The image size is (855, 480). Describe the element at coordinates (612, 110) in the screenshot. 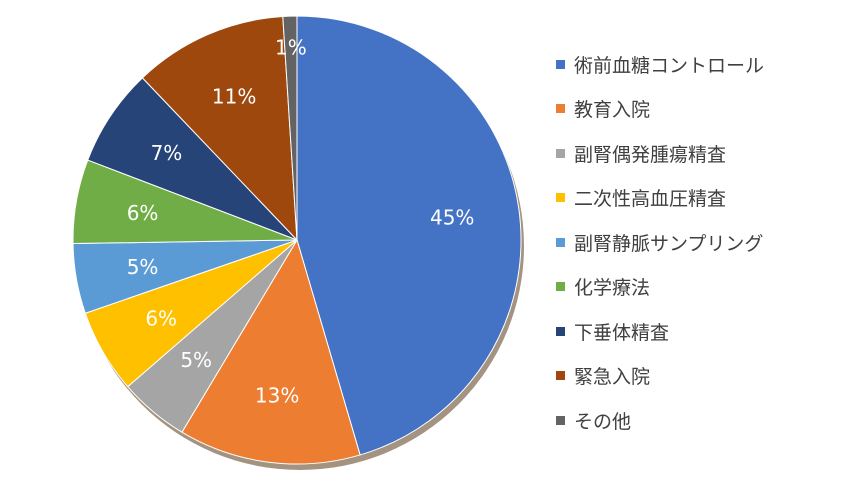

I see `legend-label-1: 教育入院` at that location.